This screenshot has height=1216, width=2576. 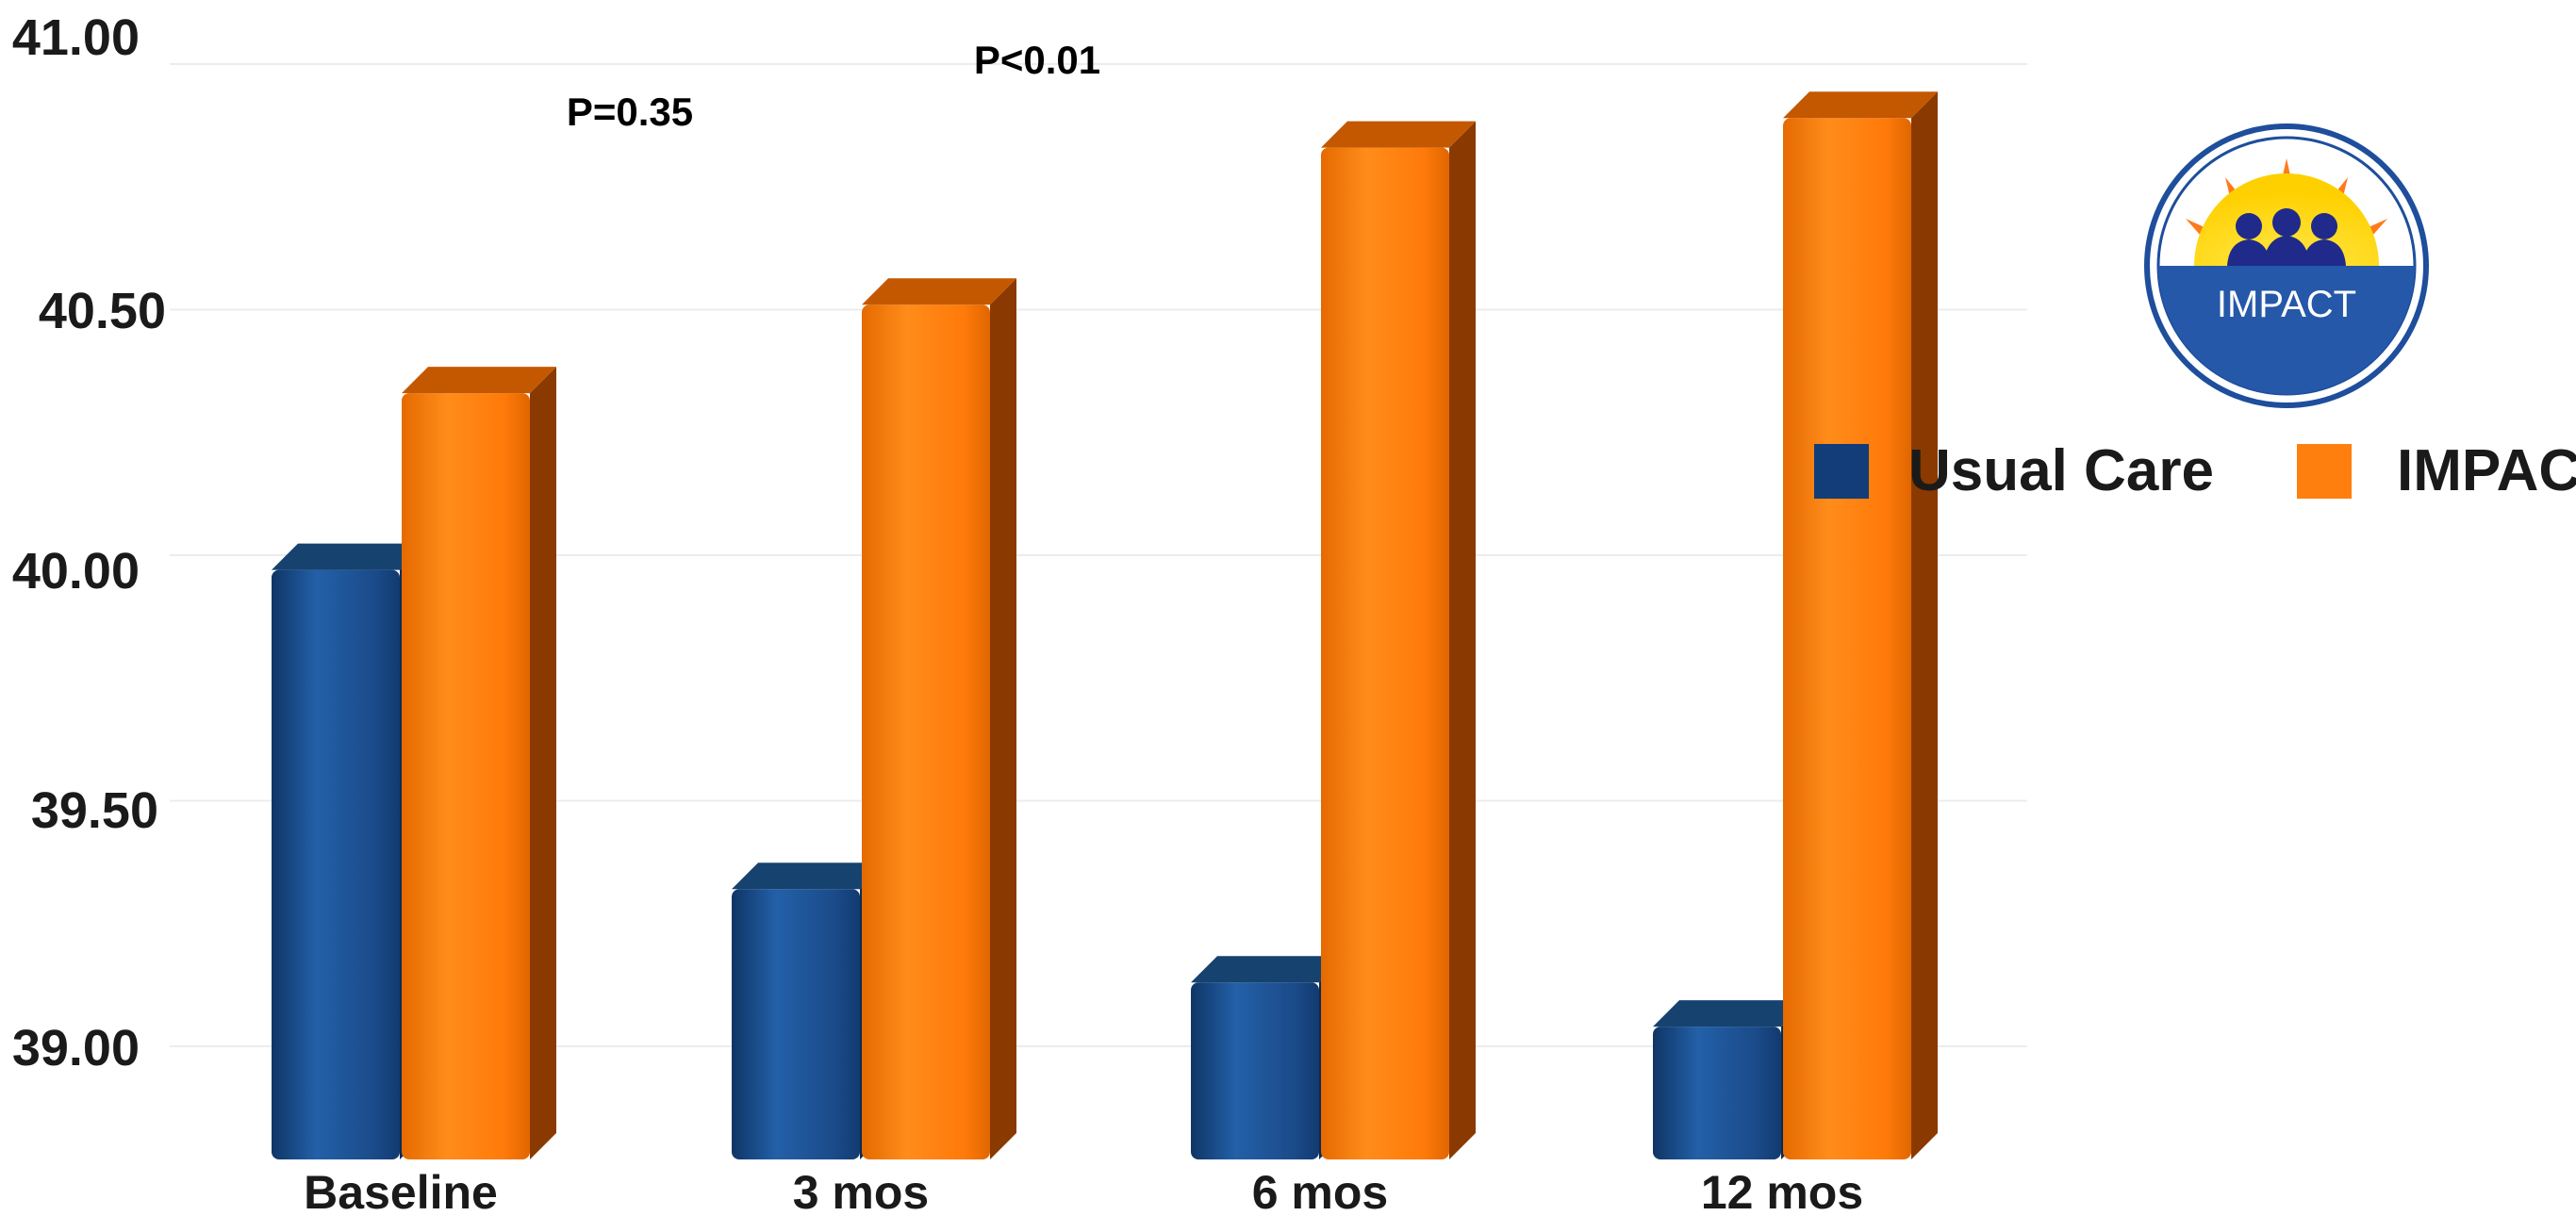 What do you see at coordinates (2486, 470) in the screenshot?
I see `legend-label-impact: IMPAC` at bounding box center [2486, 470].